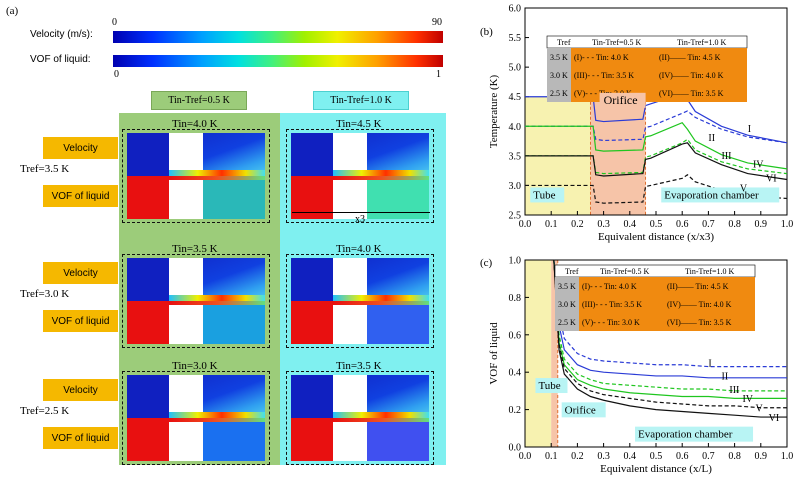 This screenshot has height=492, width=800. I want to click on legend-head-tref: Tref, so click(572, 271).